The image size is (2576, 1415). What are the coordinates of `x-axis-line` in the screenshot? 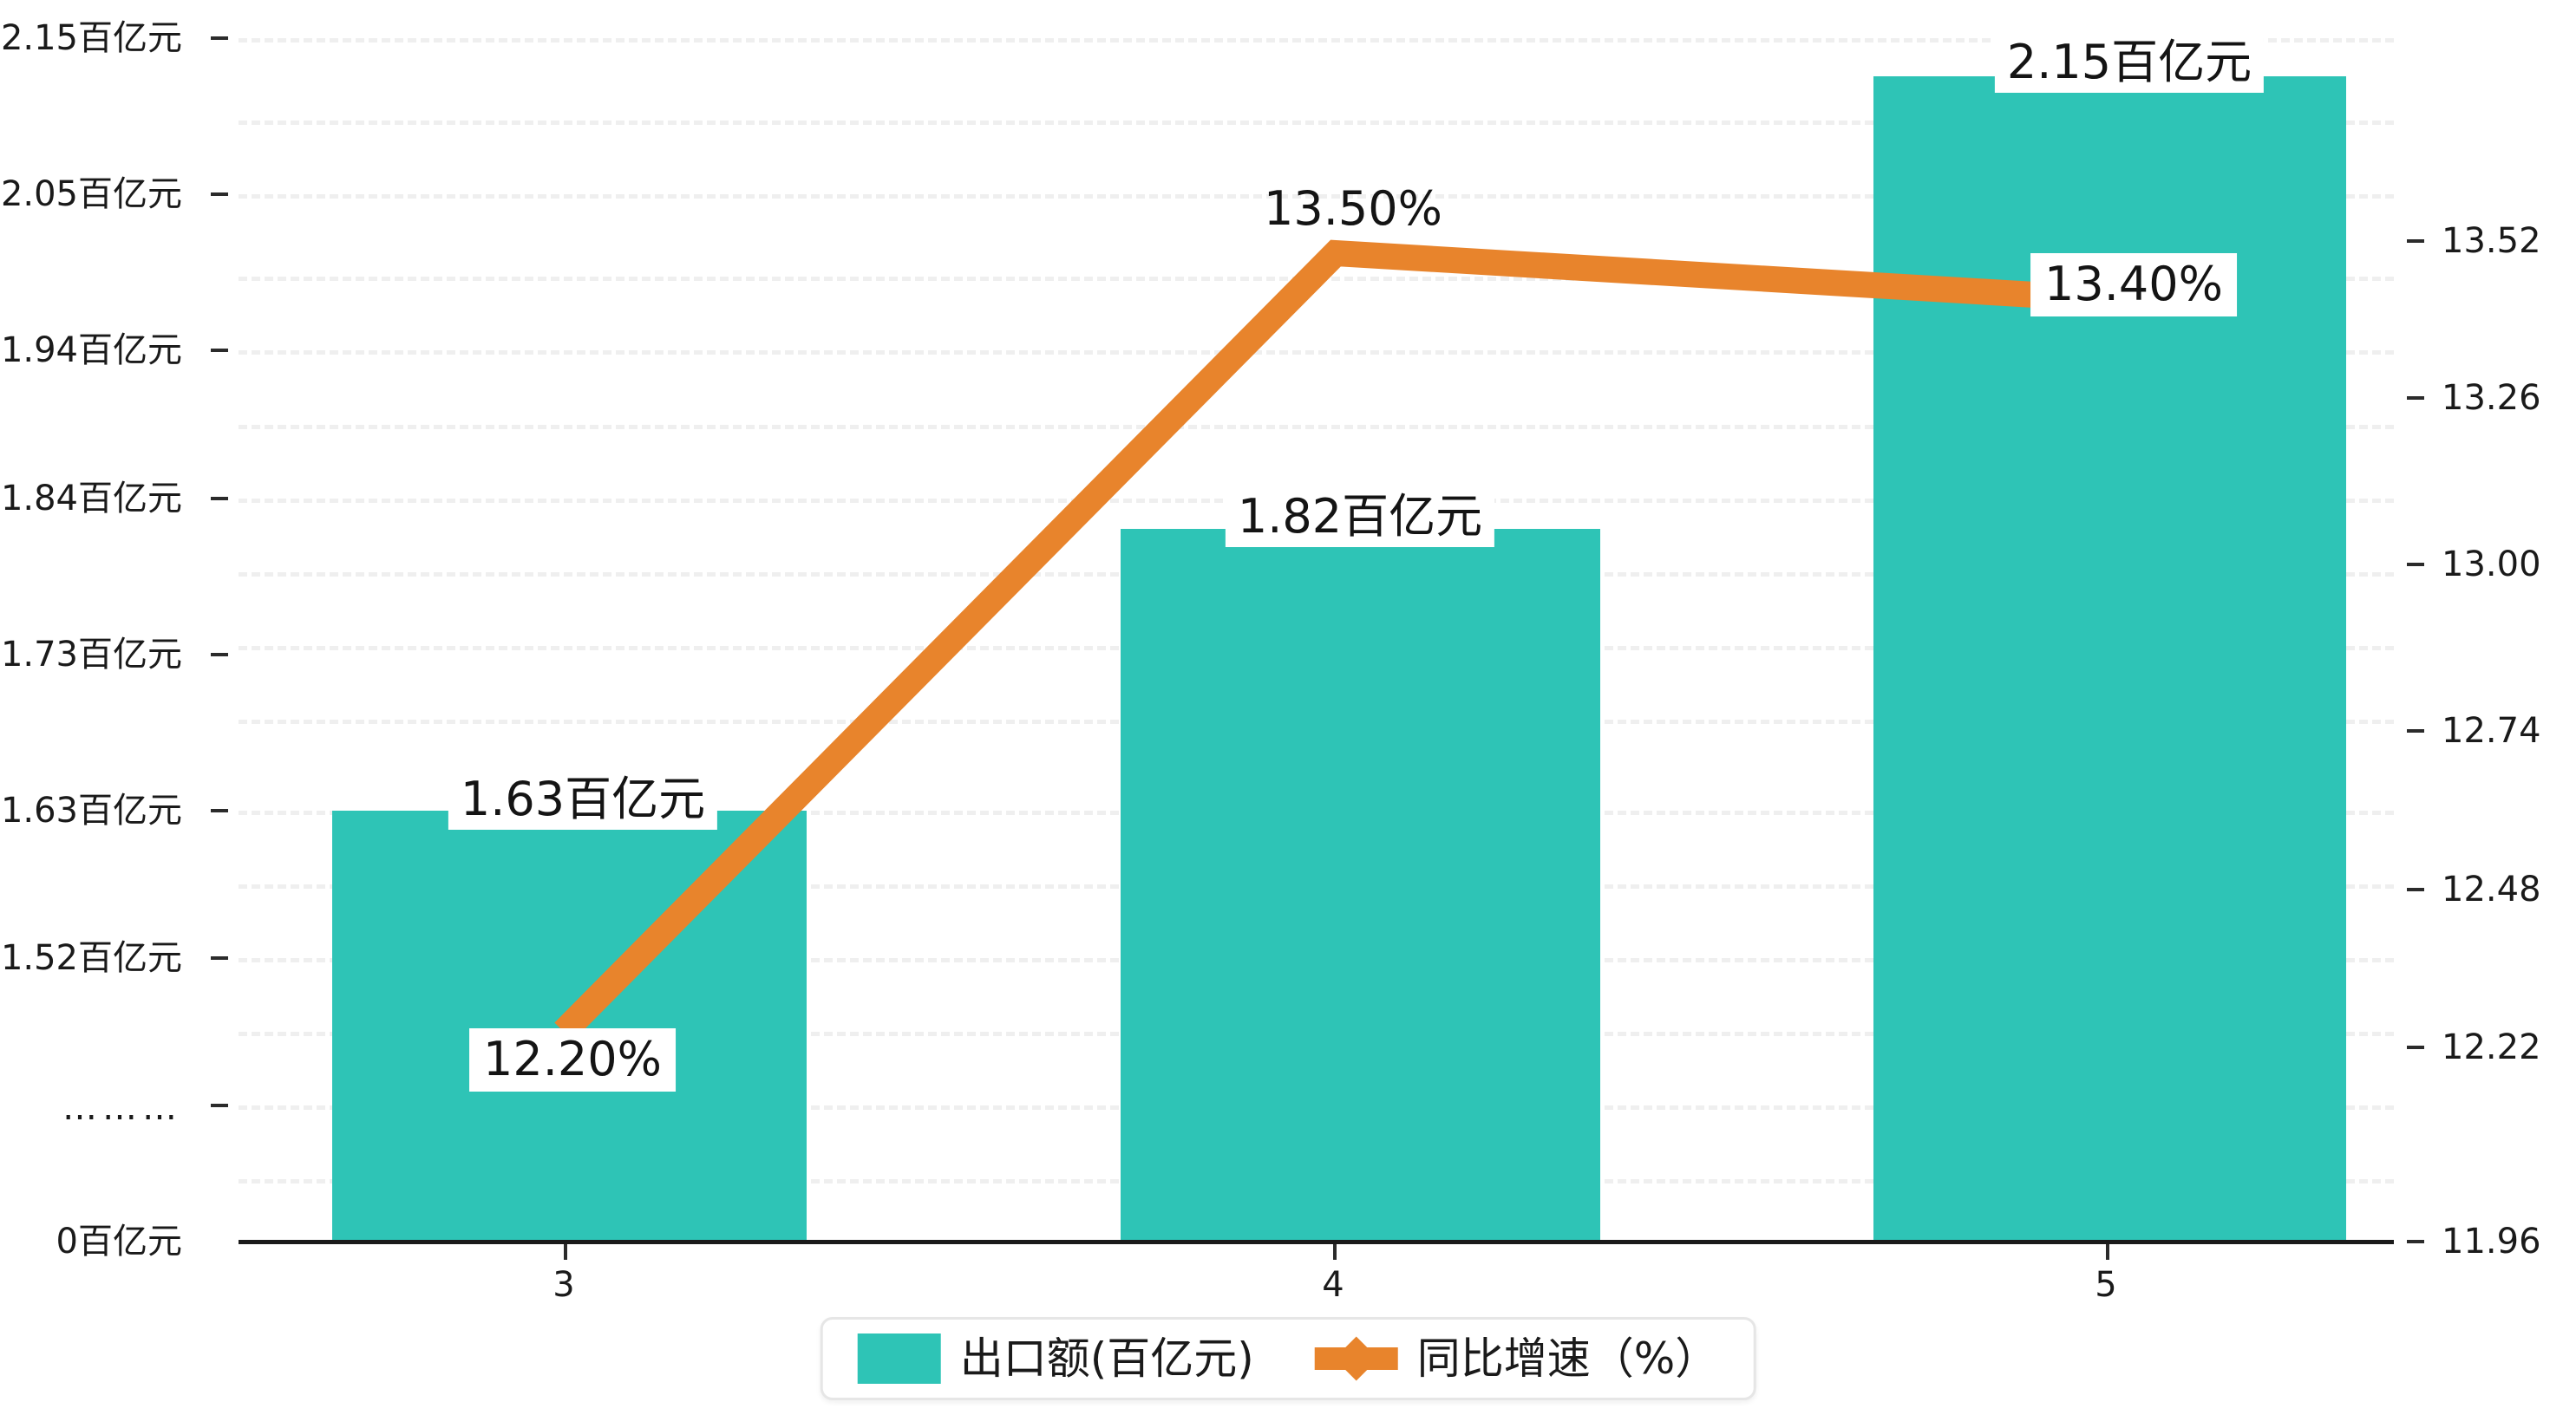 It's located at (1316, 1242).